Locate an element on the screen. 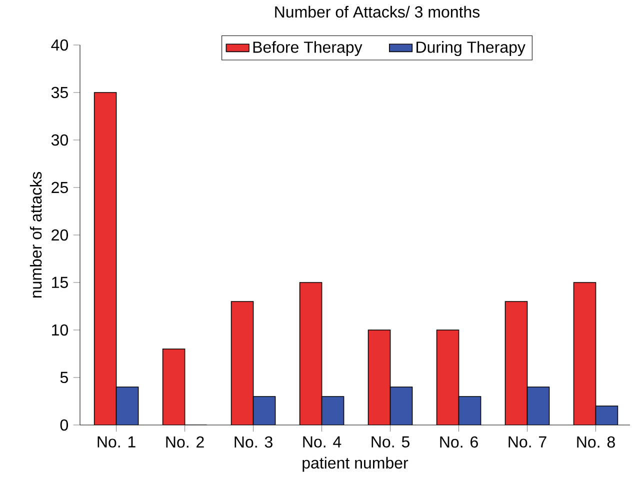  x-tick-label: No. 6 is located at coordinates (459, 442).